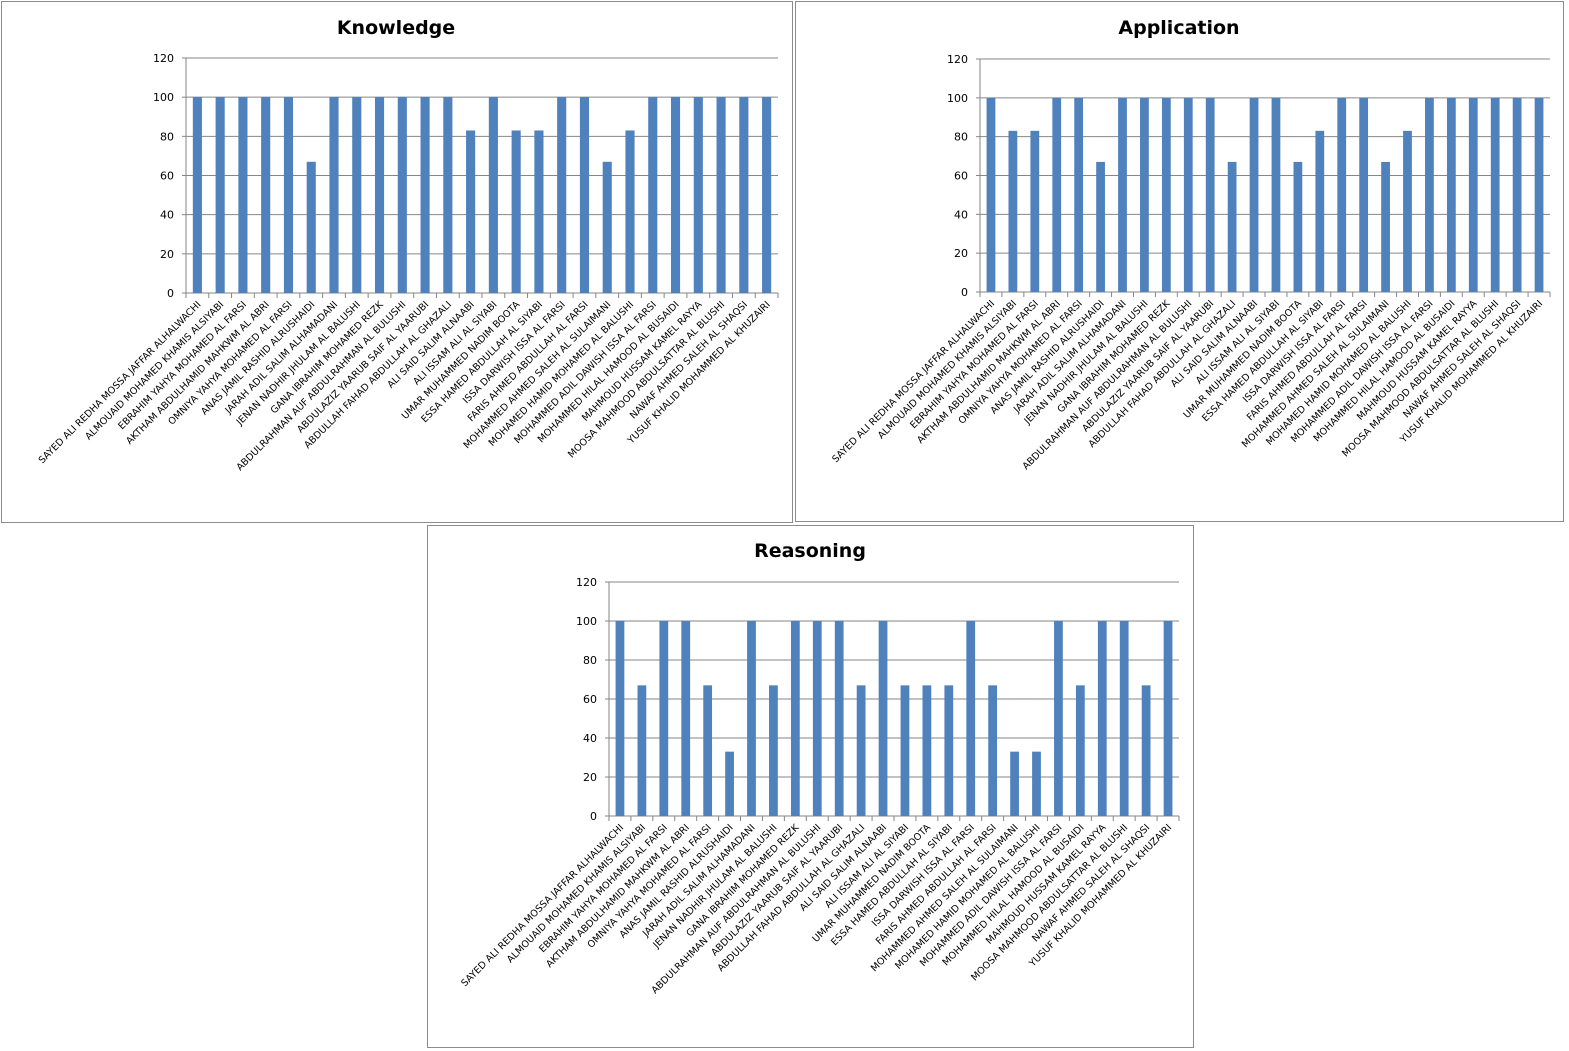 Image resolution: width=1569 pixels, height=1051 pixels. Describe the element at coordinates (1178, 28) in the screenshot. I see `chart-title: Application` at that location.